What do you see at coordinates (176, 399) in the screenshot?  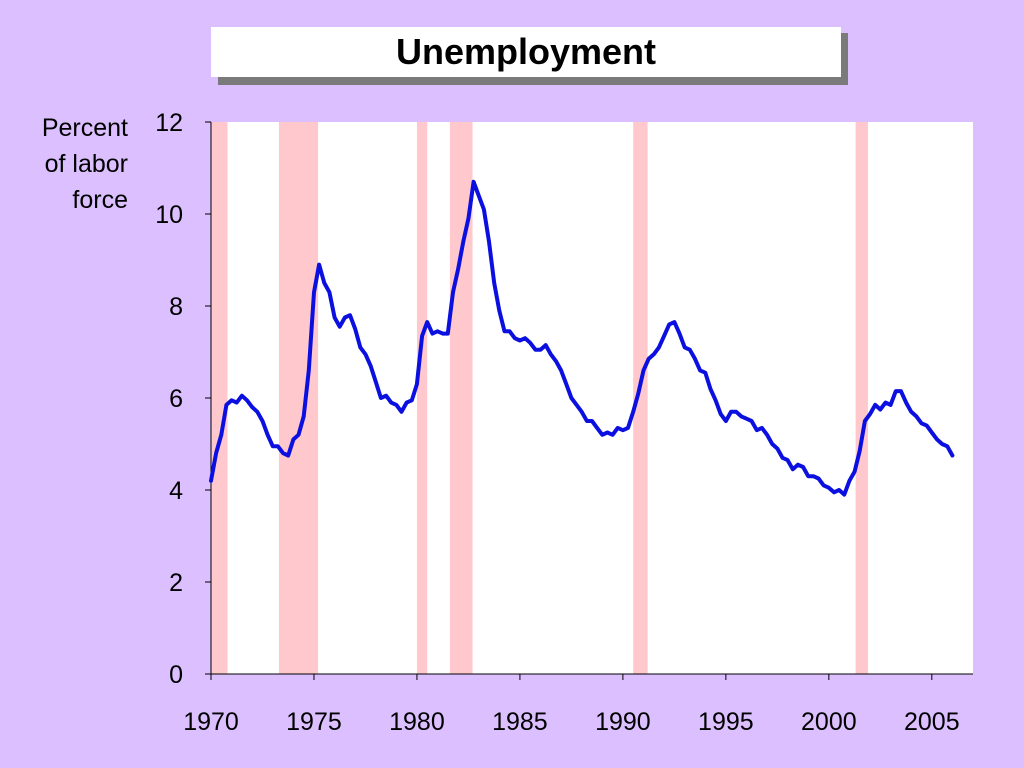 I see `y-tick-label: 6` at bounding box center [176, 399].